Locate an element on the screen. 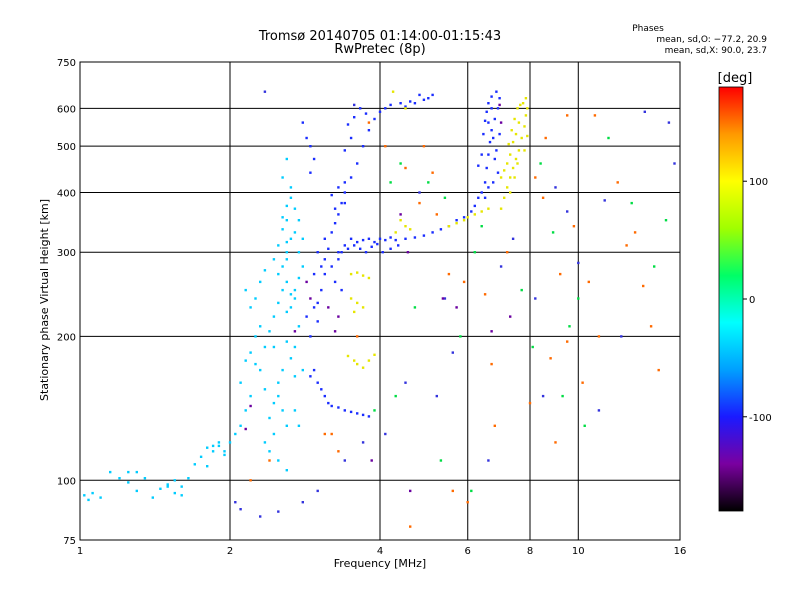  colorbar-tick-label: -100 is located at coordinates (760, 418).